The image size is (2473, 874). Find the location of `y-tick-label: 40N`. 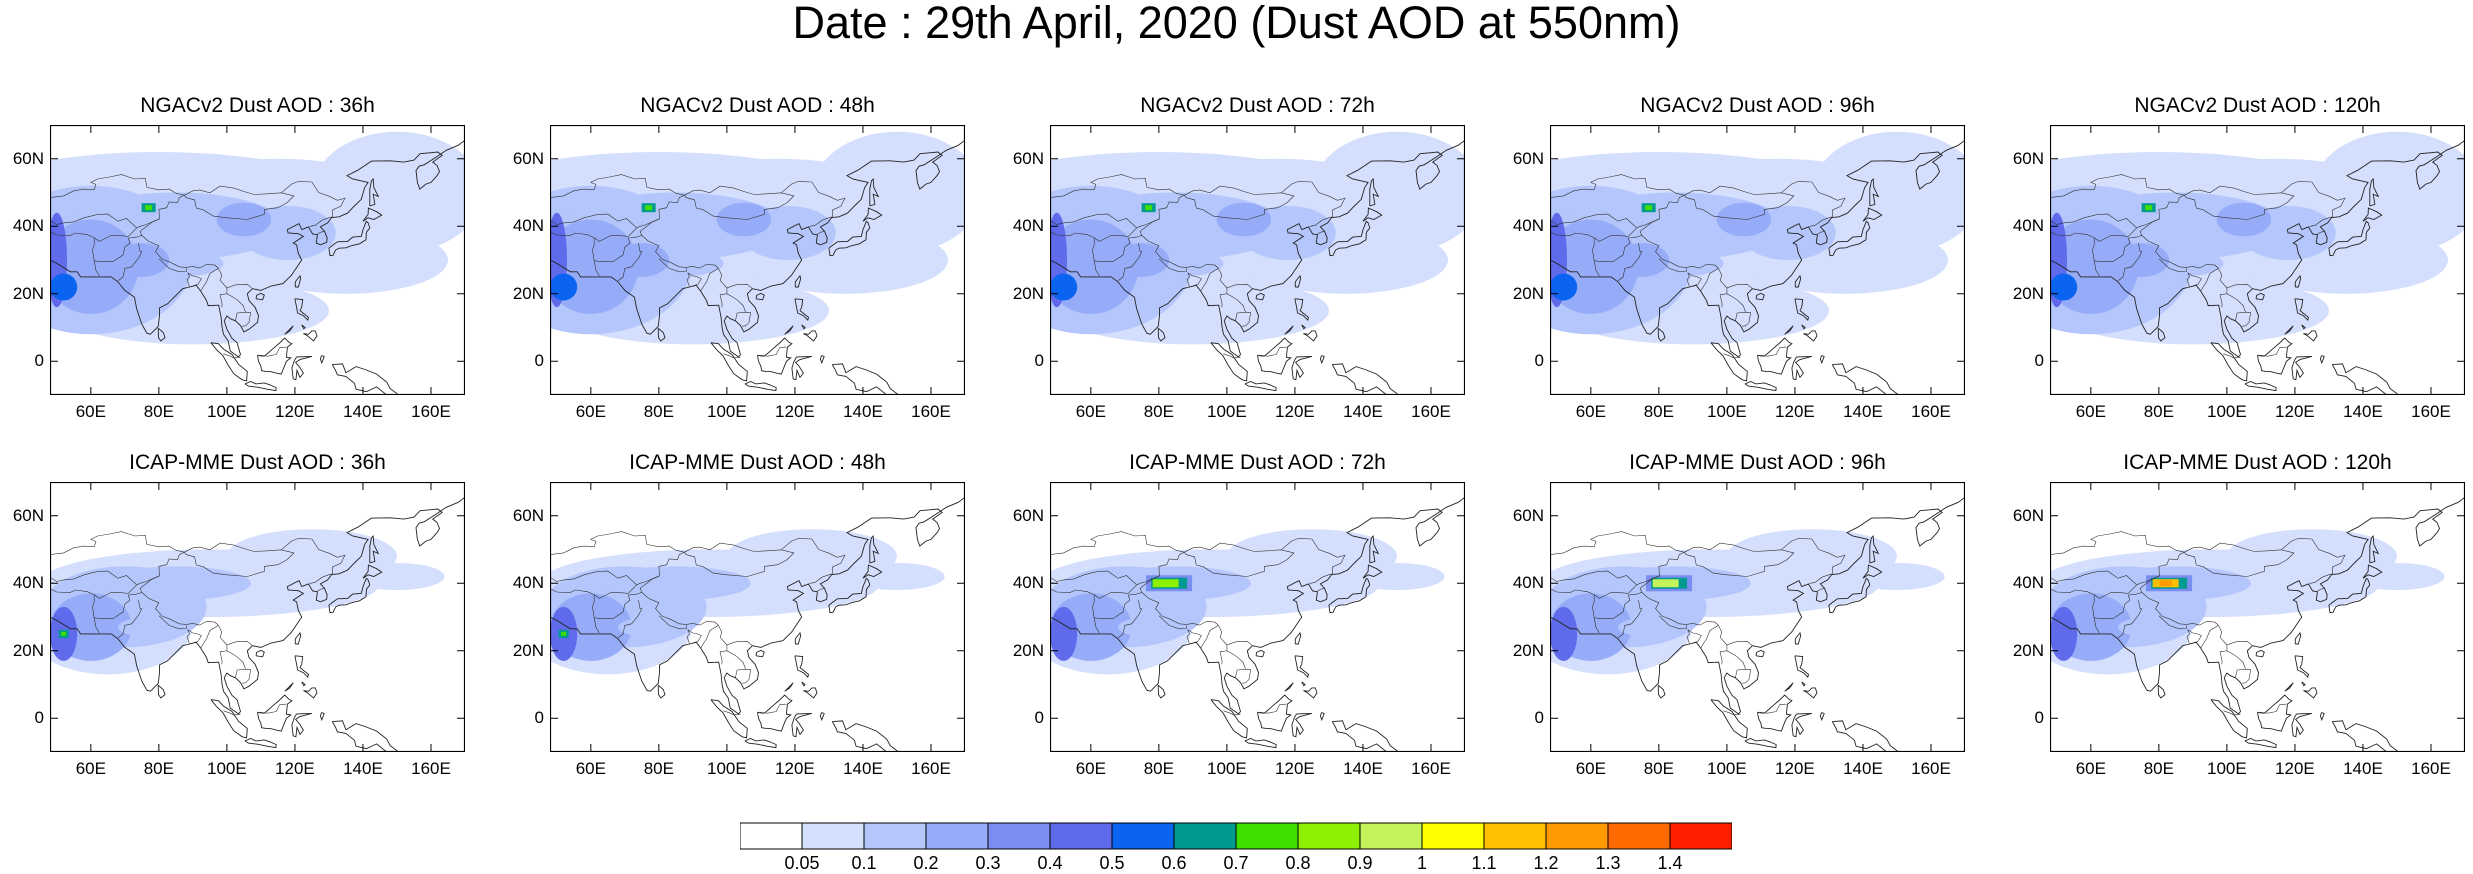

y-tick-label: 40N is located at coordinates (1028, 583).